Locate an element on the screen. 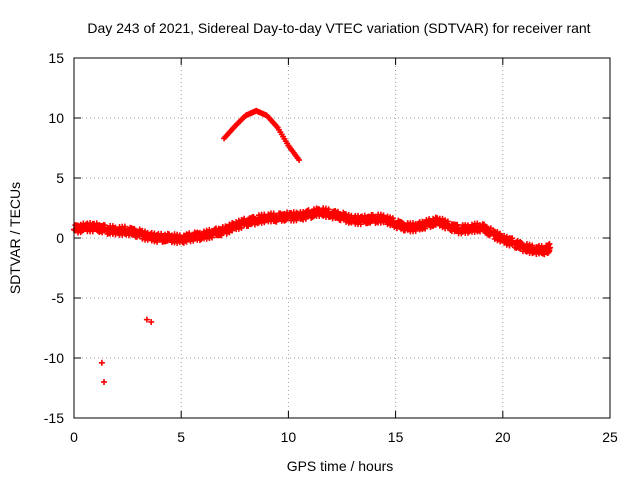  y-tick-label: 5 is located at coordinates (60, 178).